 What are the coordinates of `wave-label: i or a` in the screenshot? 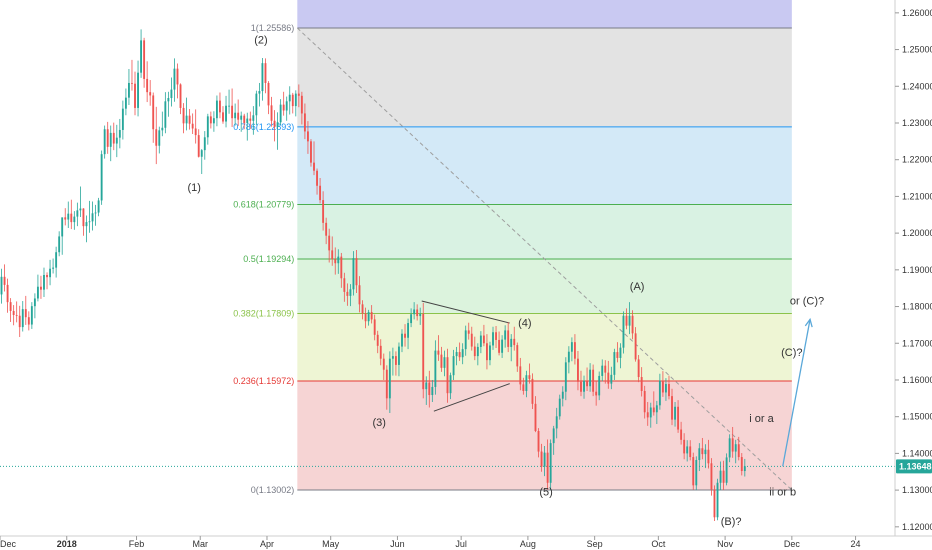 It's located at (761, 419).